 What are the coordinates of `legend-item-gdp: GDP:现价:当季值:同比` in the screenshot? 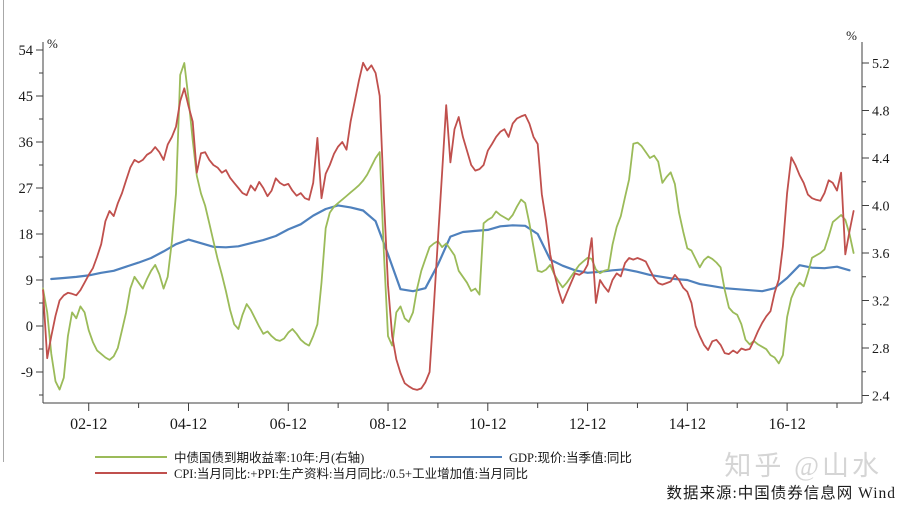 It's located at (531, 456).